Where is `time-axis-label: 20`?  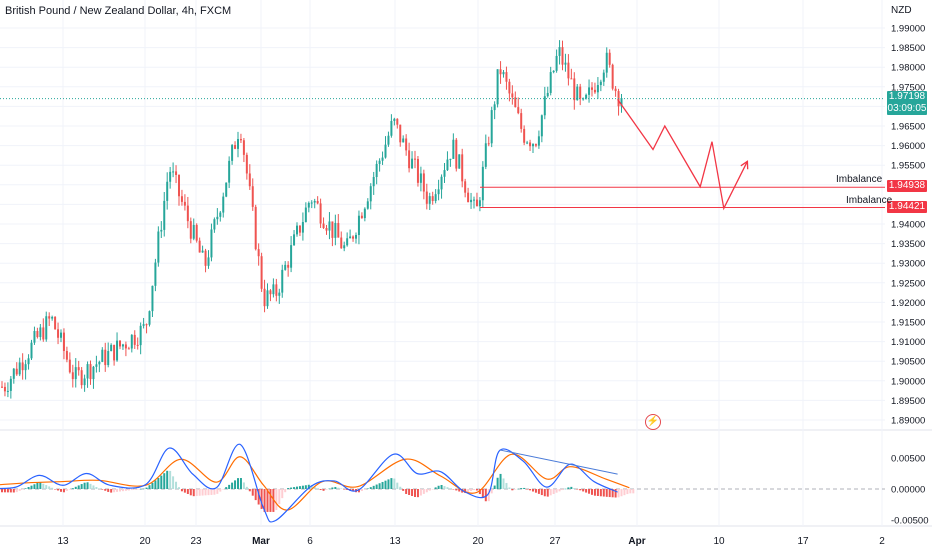 time-axis-label: 20 is located at coordinates (478, 541).